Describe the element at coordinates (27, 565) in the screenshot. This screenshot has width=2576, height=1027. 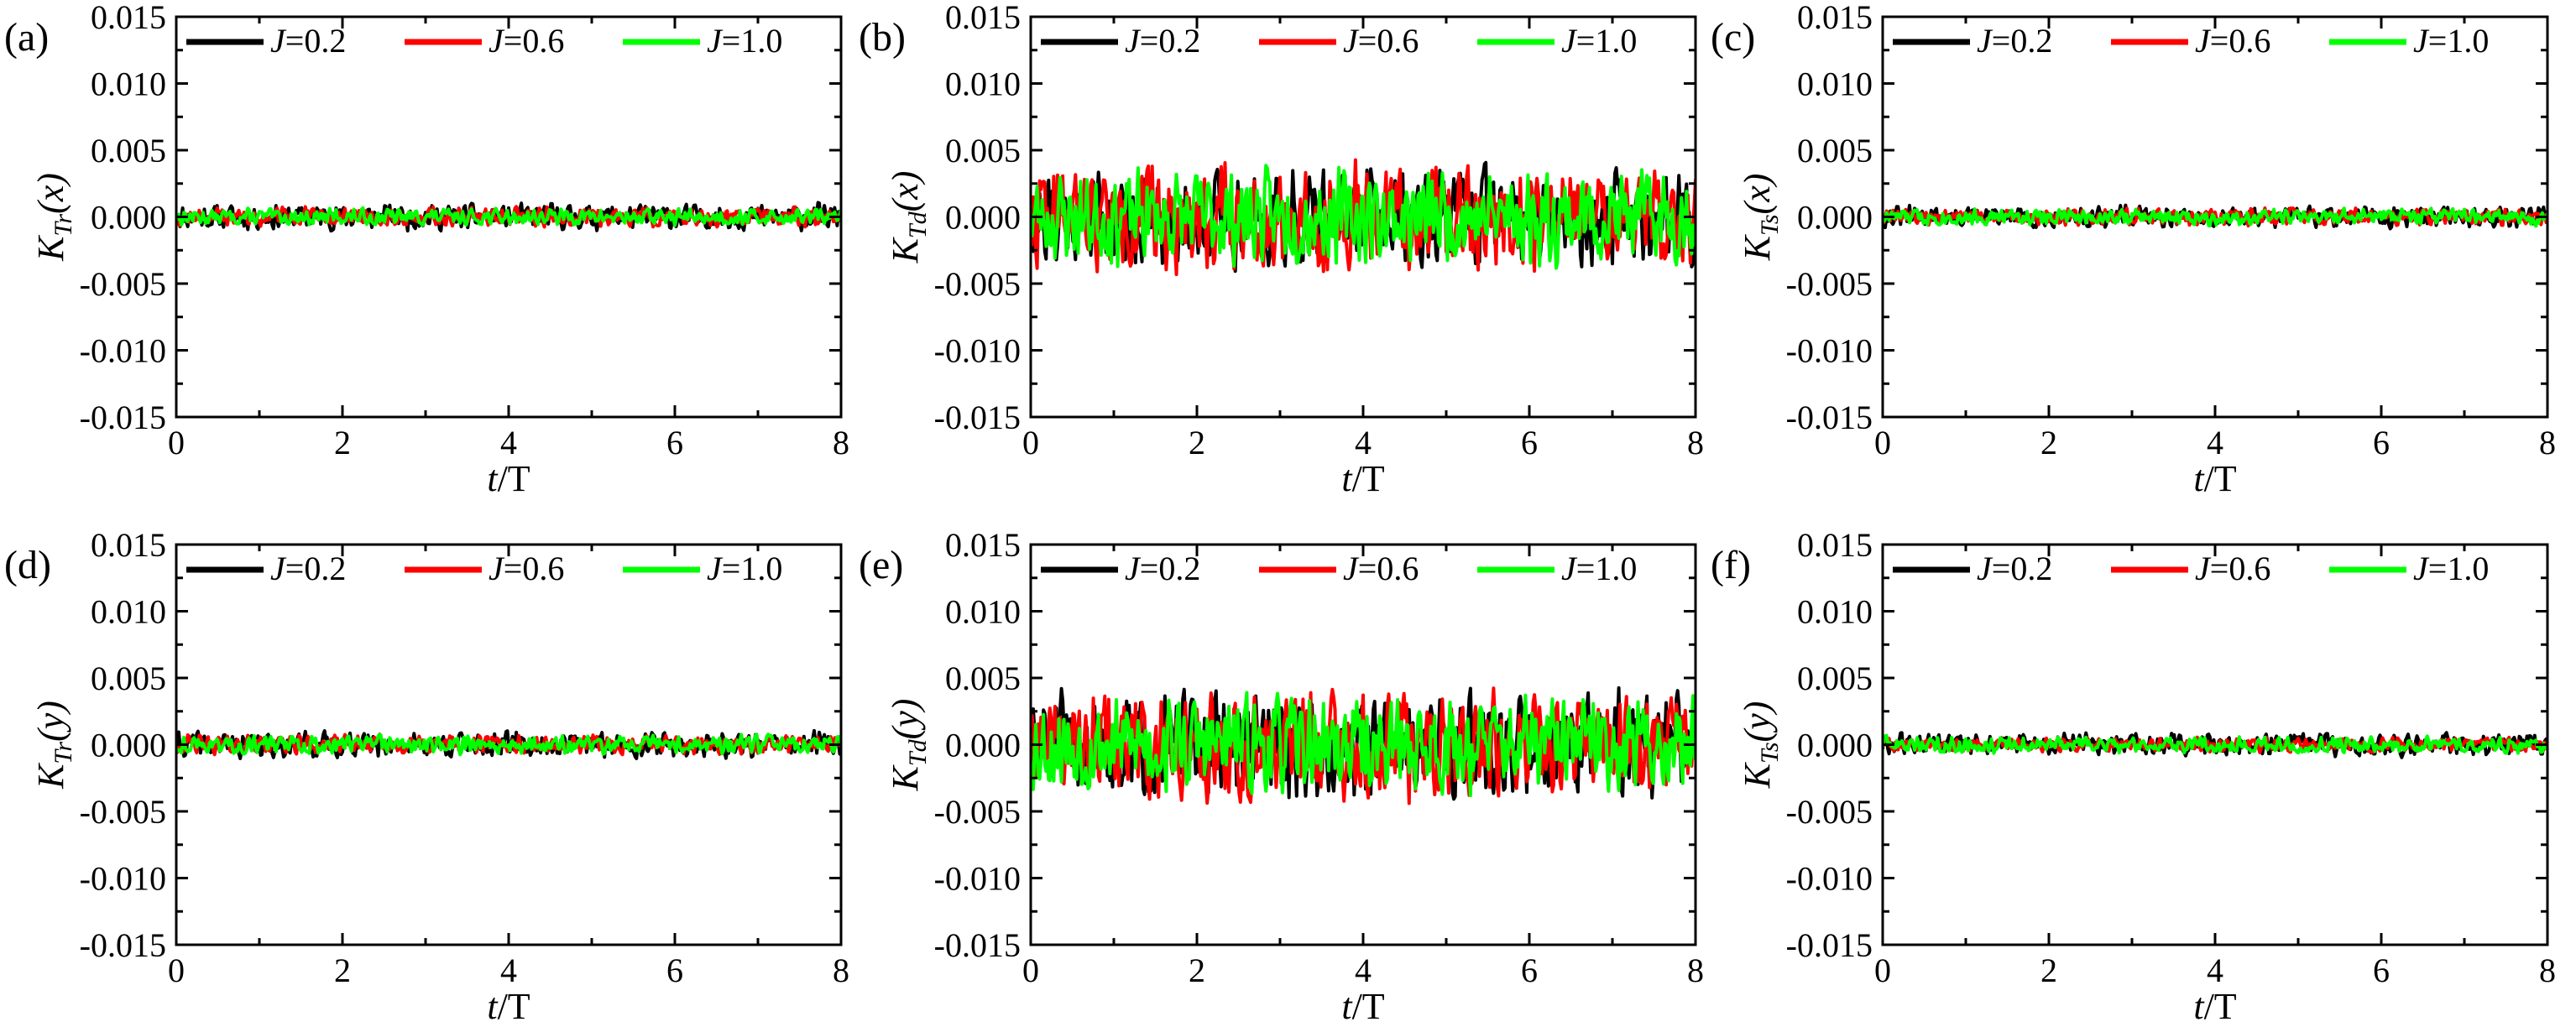
I see `panel-label: (d)` at that location.